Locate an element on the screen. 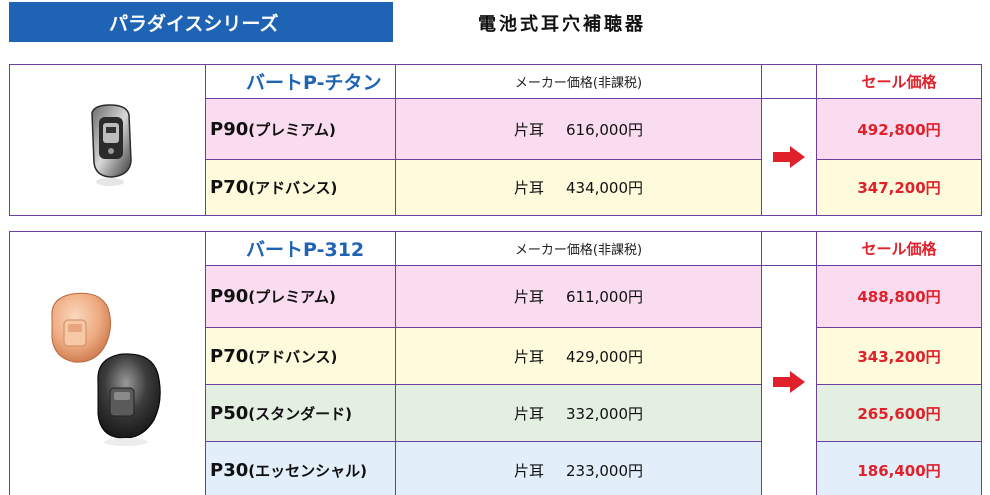  maker-price: 片耳 611,000円 is located at coordinates (578, 296).